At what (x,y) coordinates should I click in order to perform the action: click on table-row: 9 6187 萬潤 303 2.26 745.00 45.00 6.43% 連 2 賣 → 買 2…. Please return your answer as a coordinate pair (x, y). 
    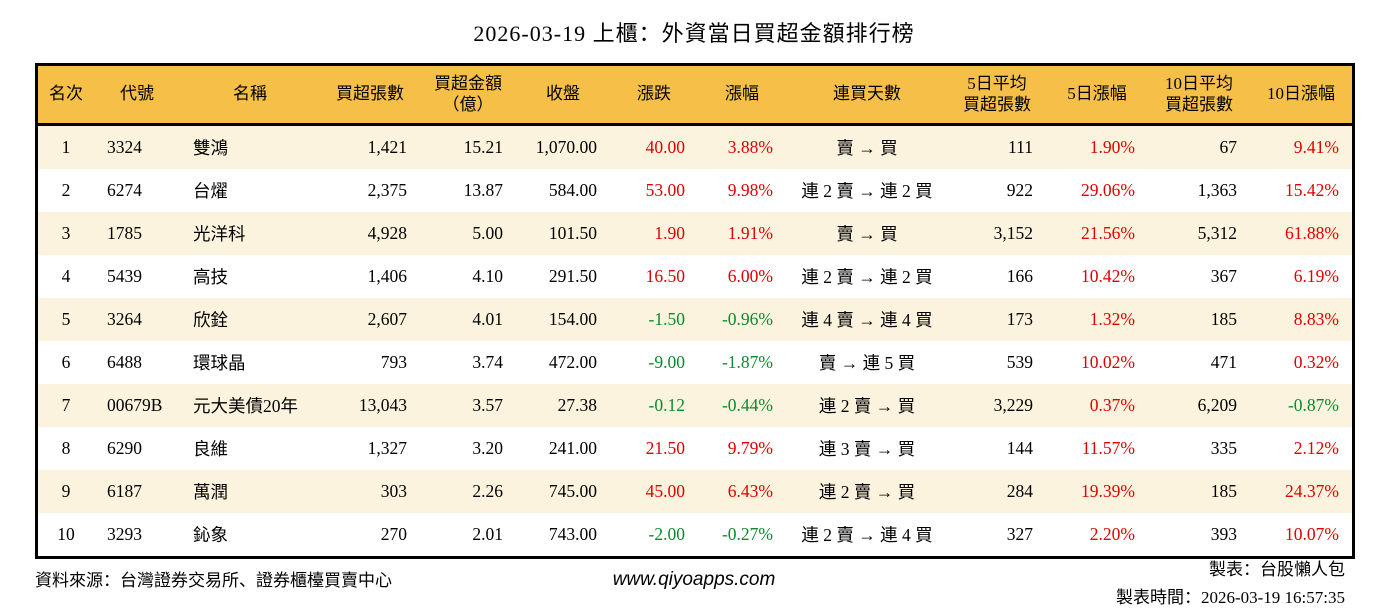
    Looking at the image, I should click on (695, 491).